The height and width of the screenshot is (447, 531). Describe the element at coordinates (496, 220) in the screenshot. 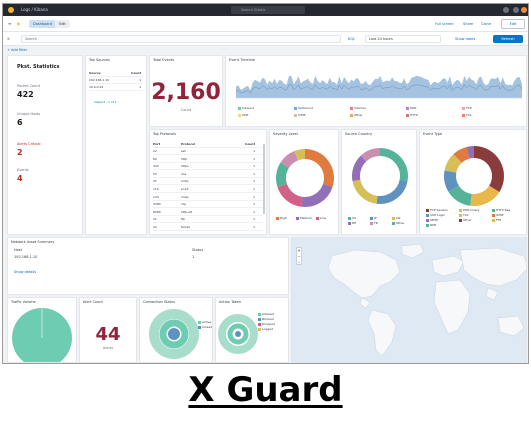

I see `legend-item: FTP` at that location.